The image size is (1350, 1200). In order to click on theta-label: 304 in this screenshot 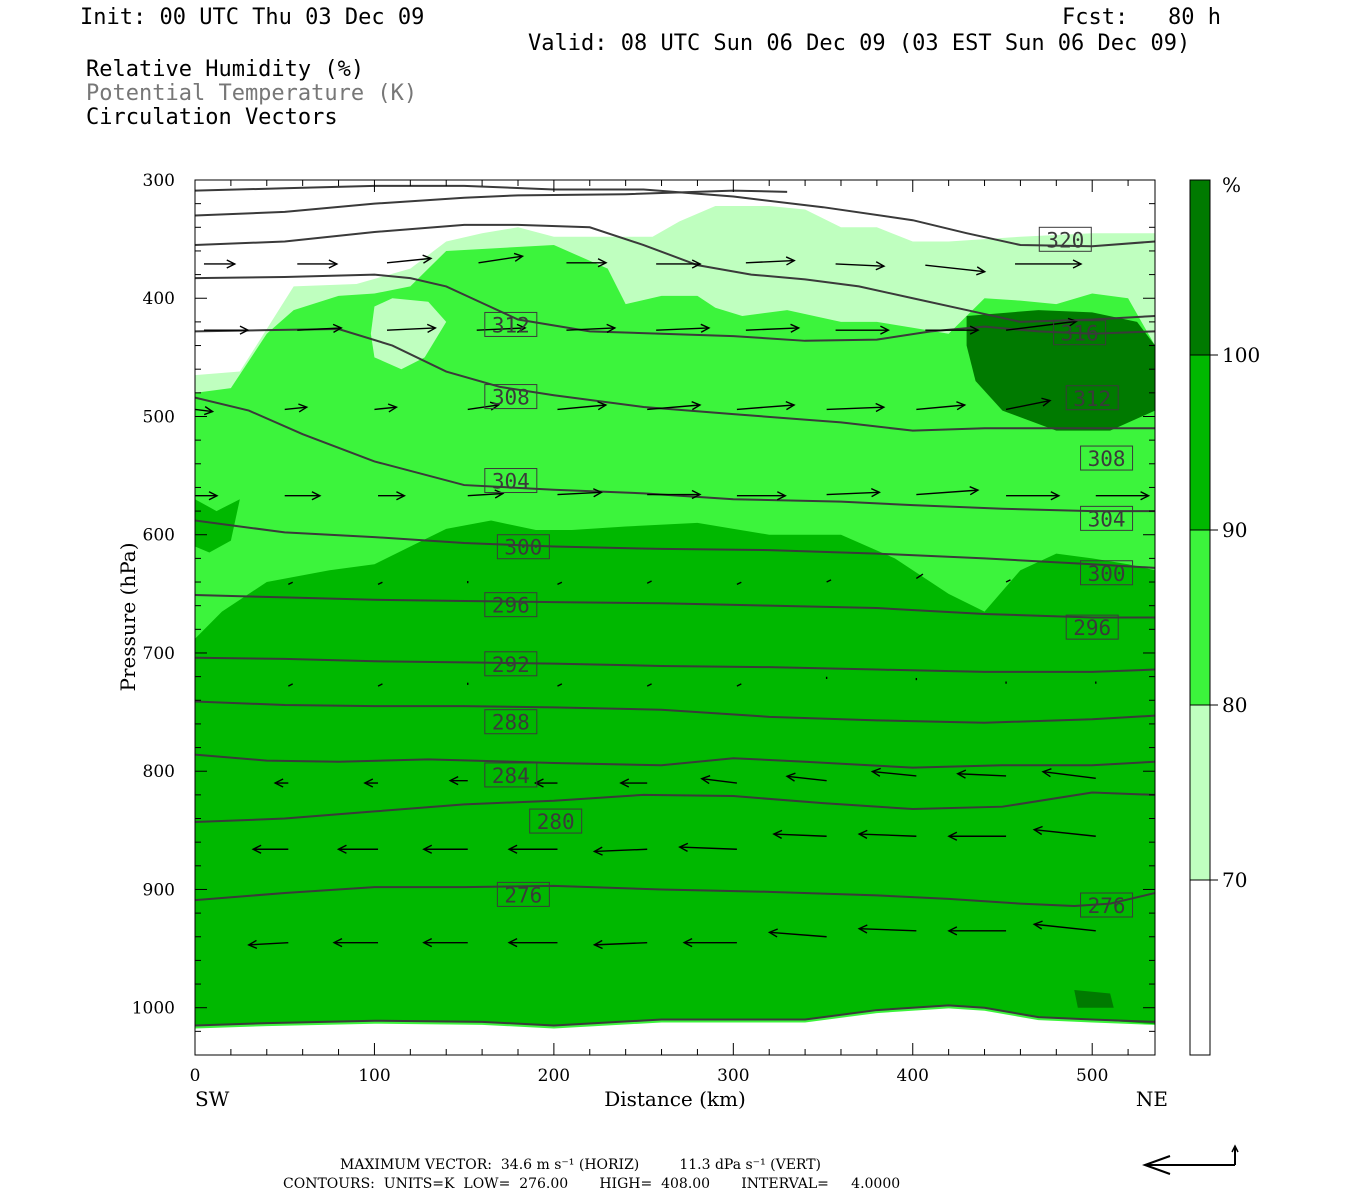, I will do `click(1107, 518)`.